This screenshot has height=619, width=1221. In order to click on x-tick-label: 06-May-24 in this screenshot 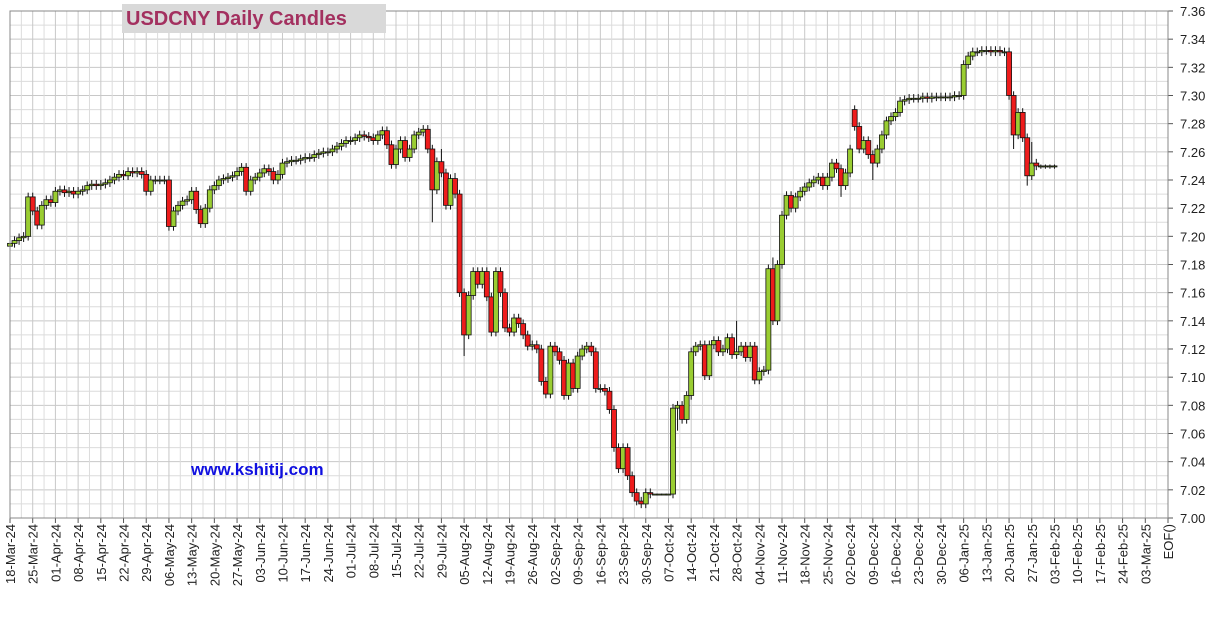, I will do `click(169, 555)`.